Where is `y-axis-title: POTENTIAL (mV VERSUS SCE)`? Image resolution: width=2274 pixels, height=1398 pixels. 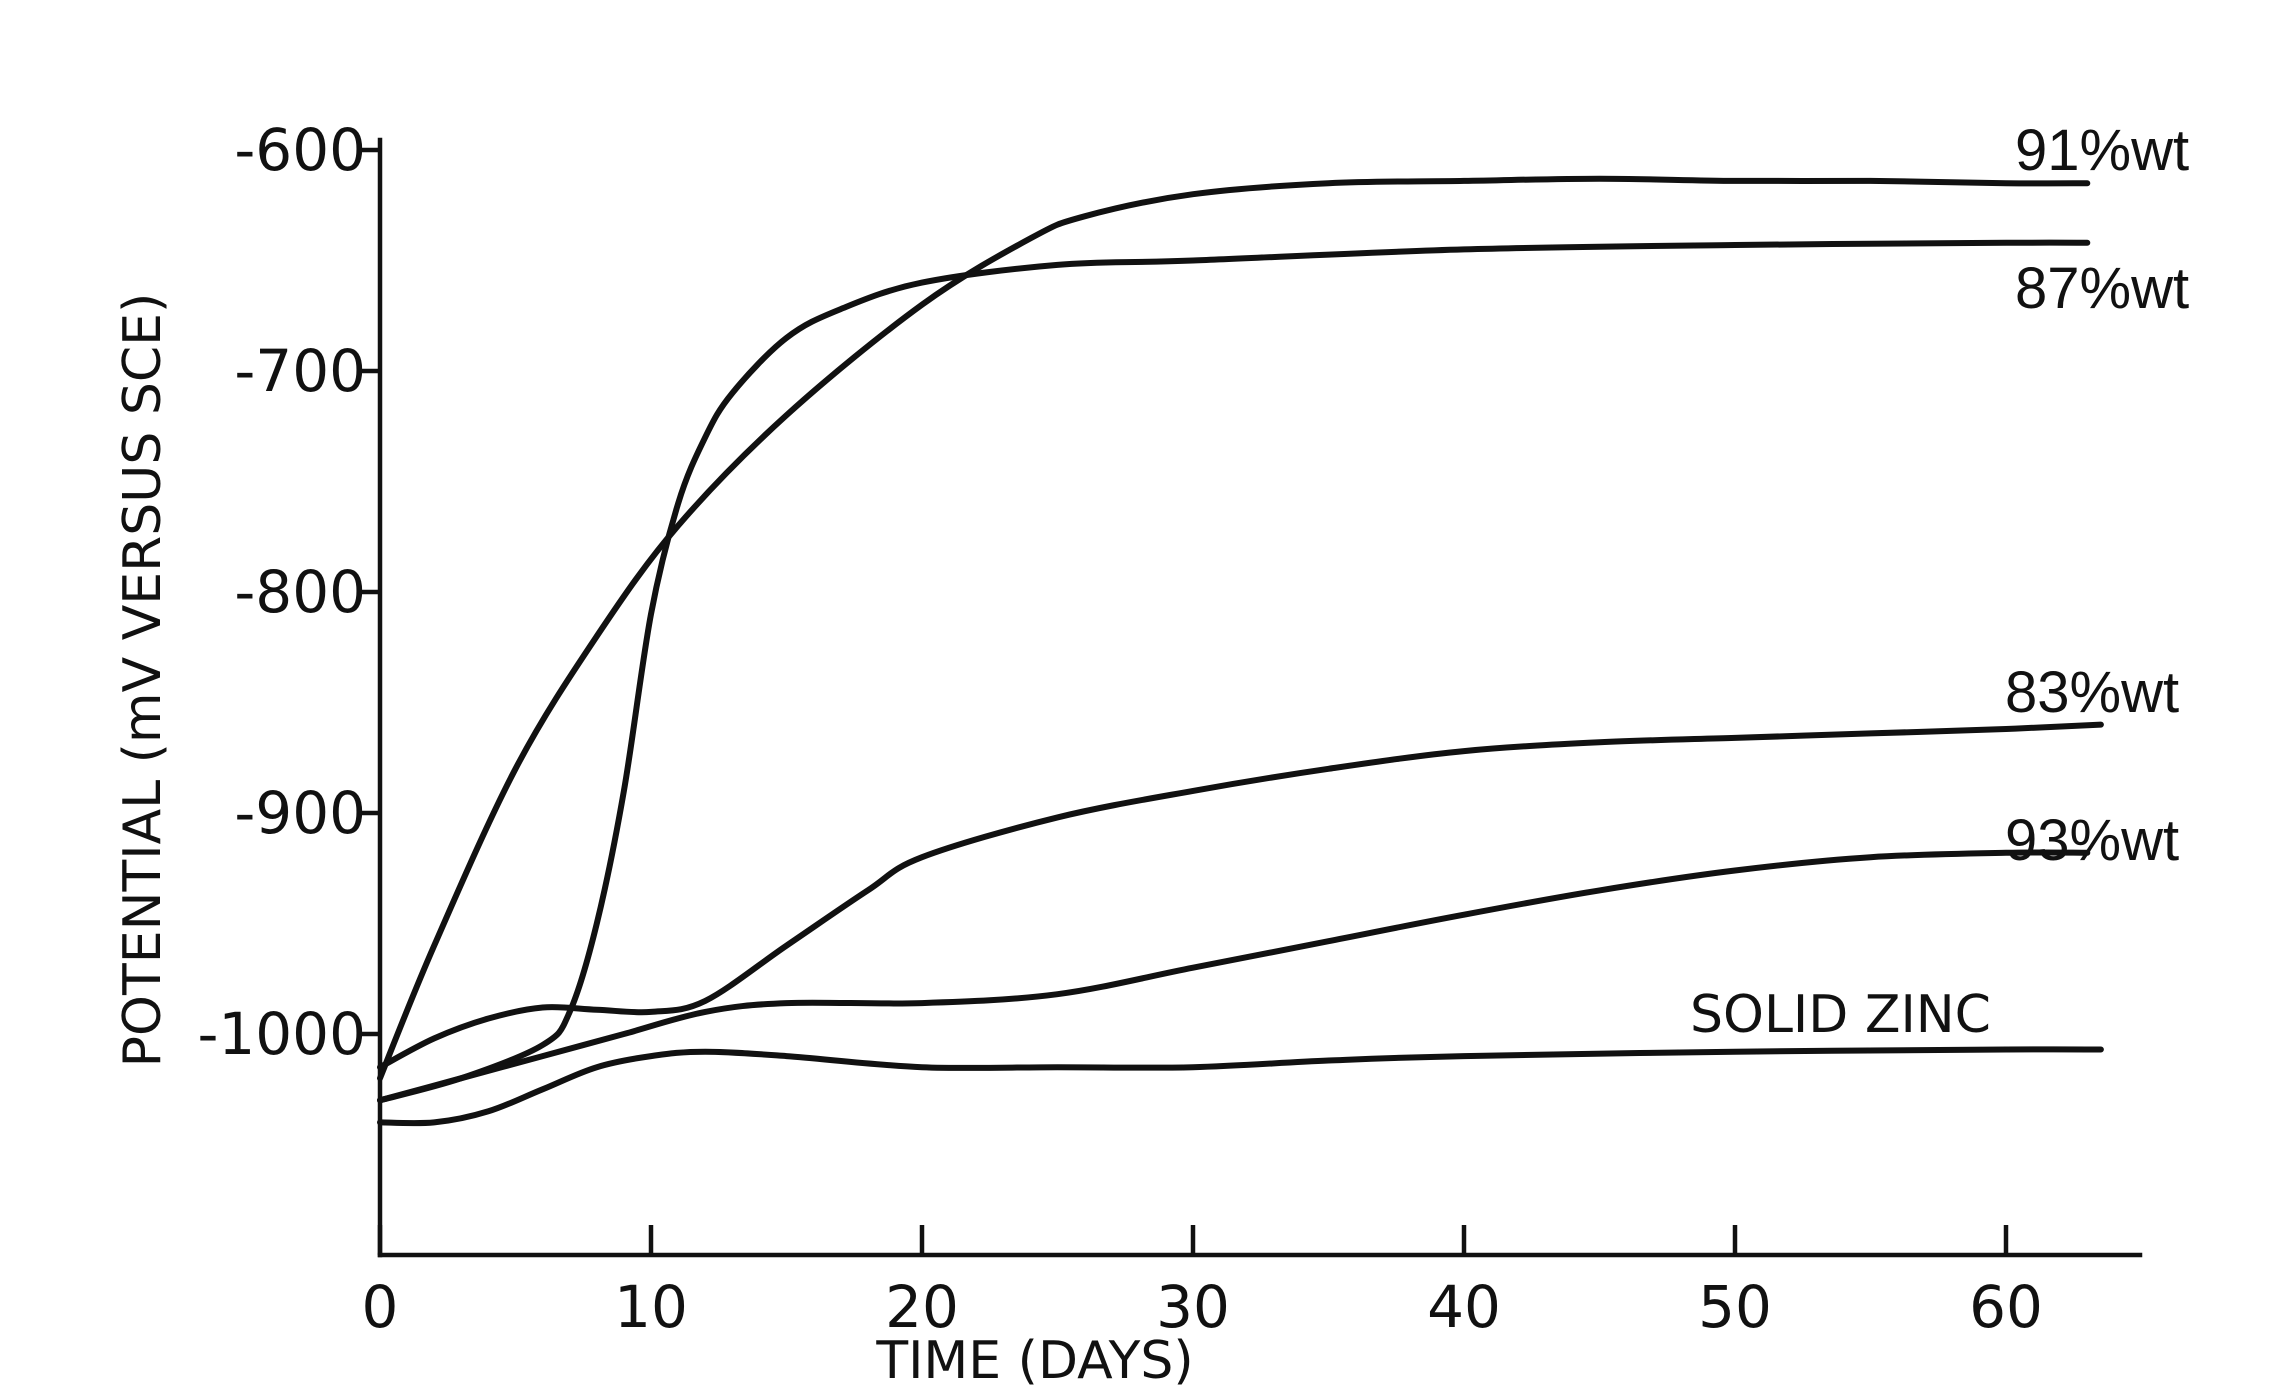 y-axis-title: POTENTIAL (mV VERSUS SCE) is located at coordinates (143, 680).